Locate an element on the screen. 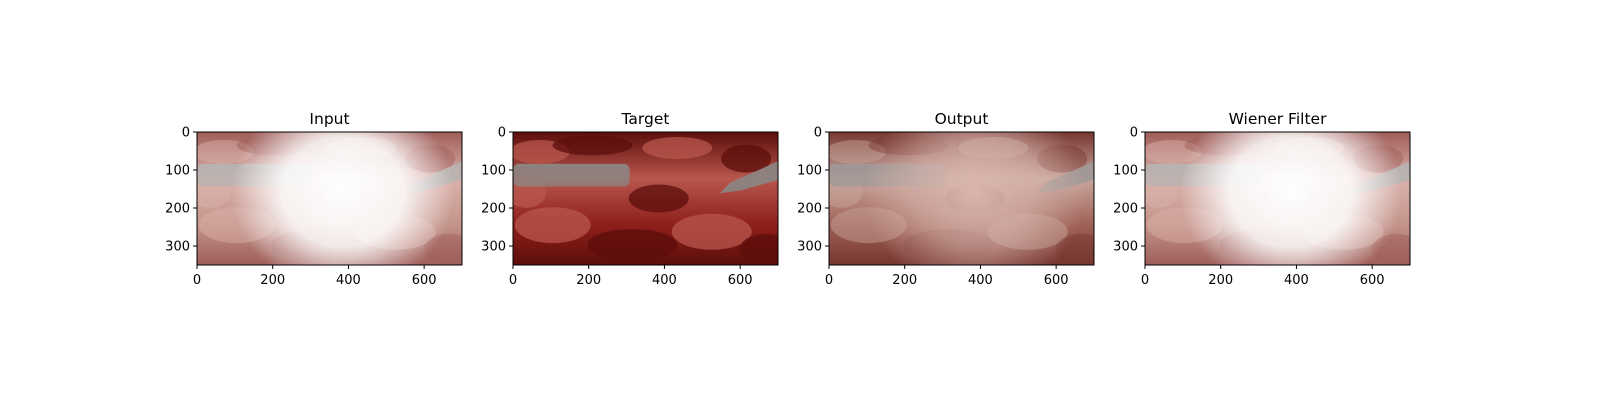  panel-output: Output 0 200 400 600 0 100 200 300 is located at coordinates (946, 199).